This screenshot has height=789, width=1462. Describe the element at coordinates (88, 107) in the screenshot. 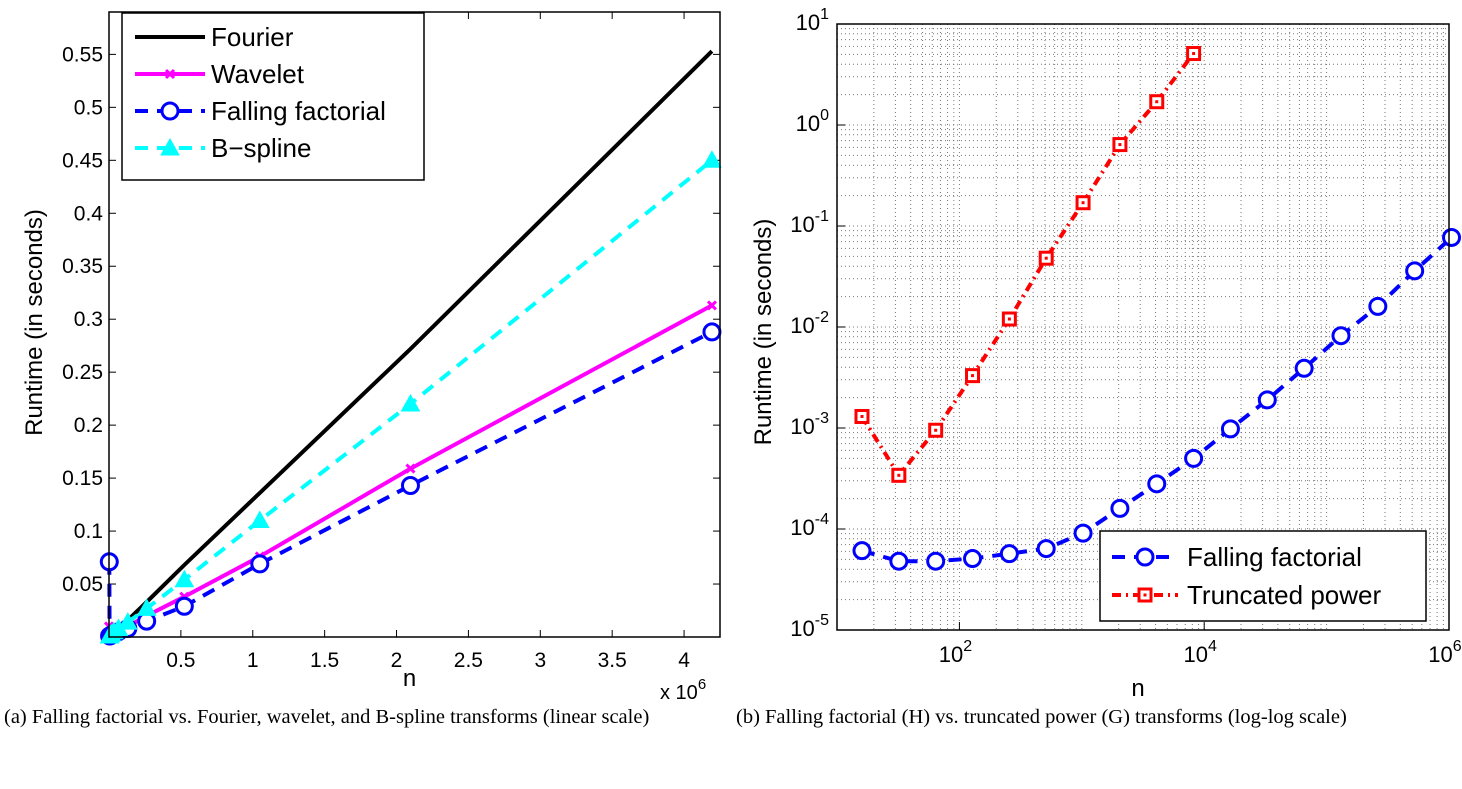

I see `chart-a-ytick-label: 0.5` at that location.